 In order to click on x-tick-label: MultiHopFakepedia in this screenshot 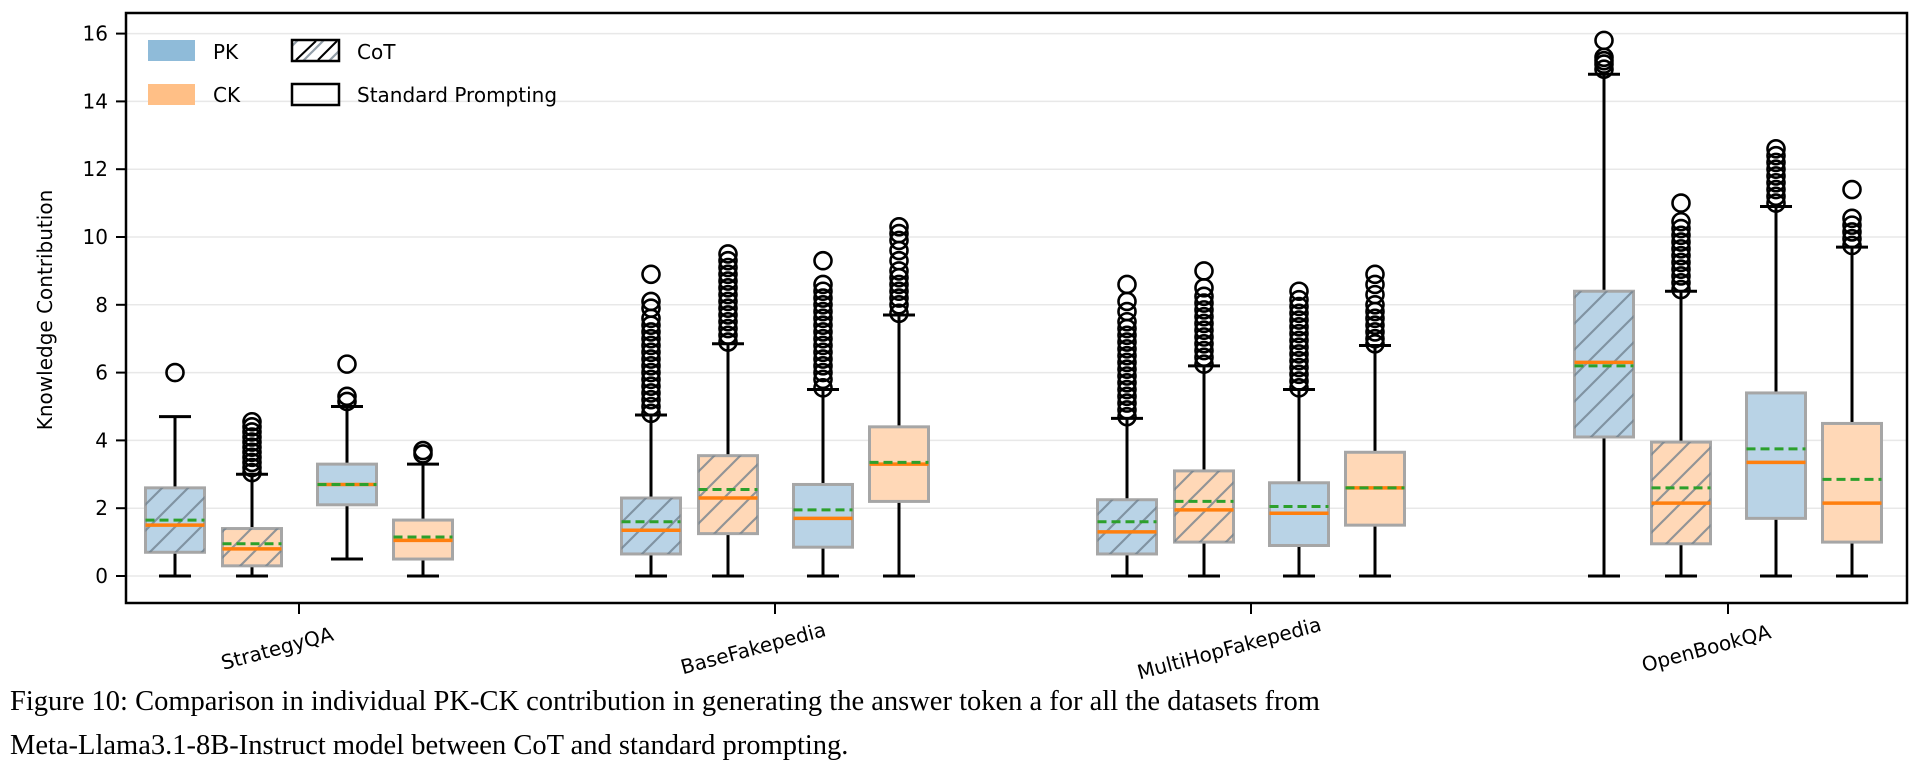, I will do `click(1229, 646)`.